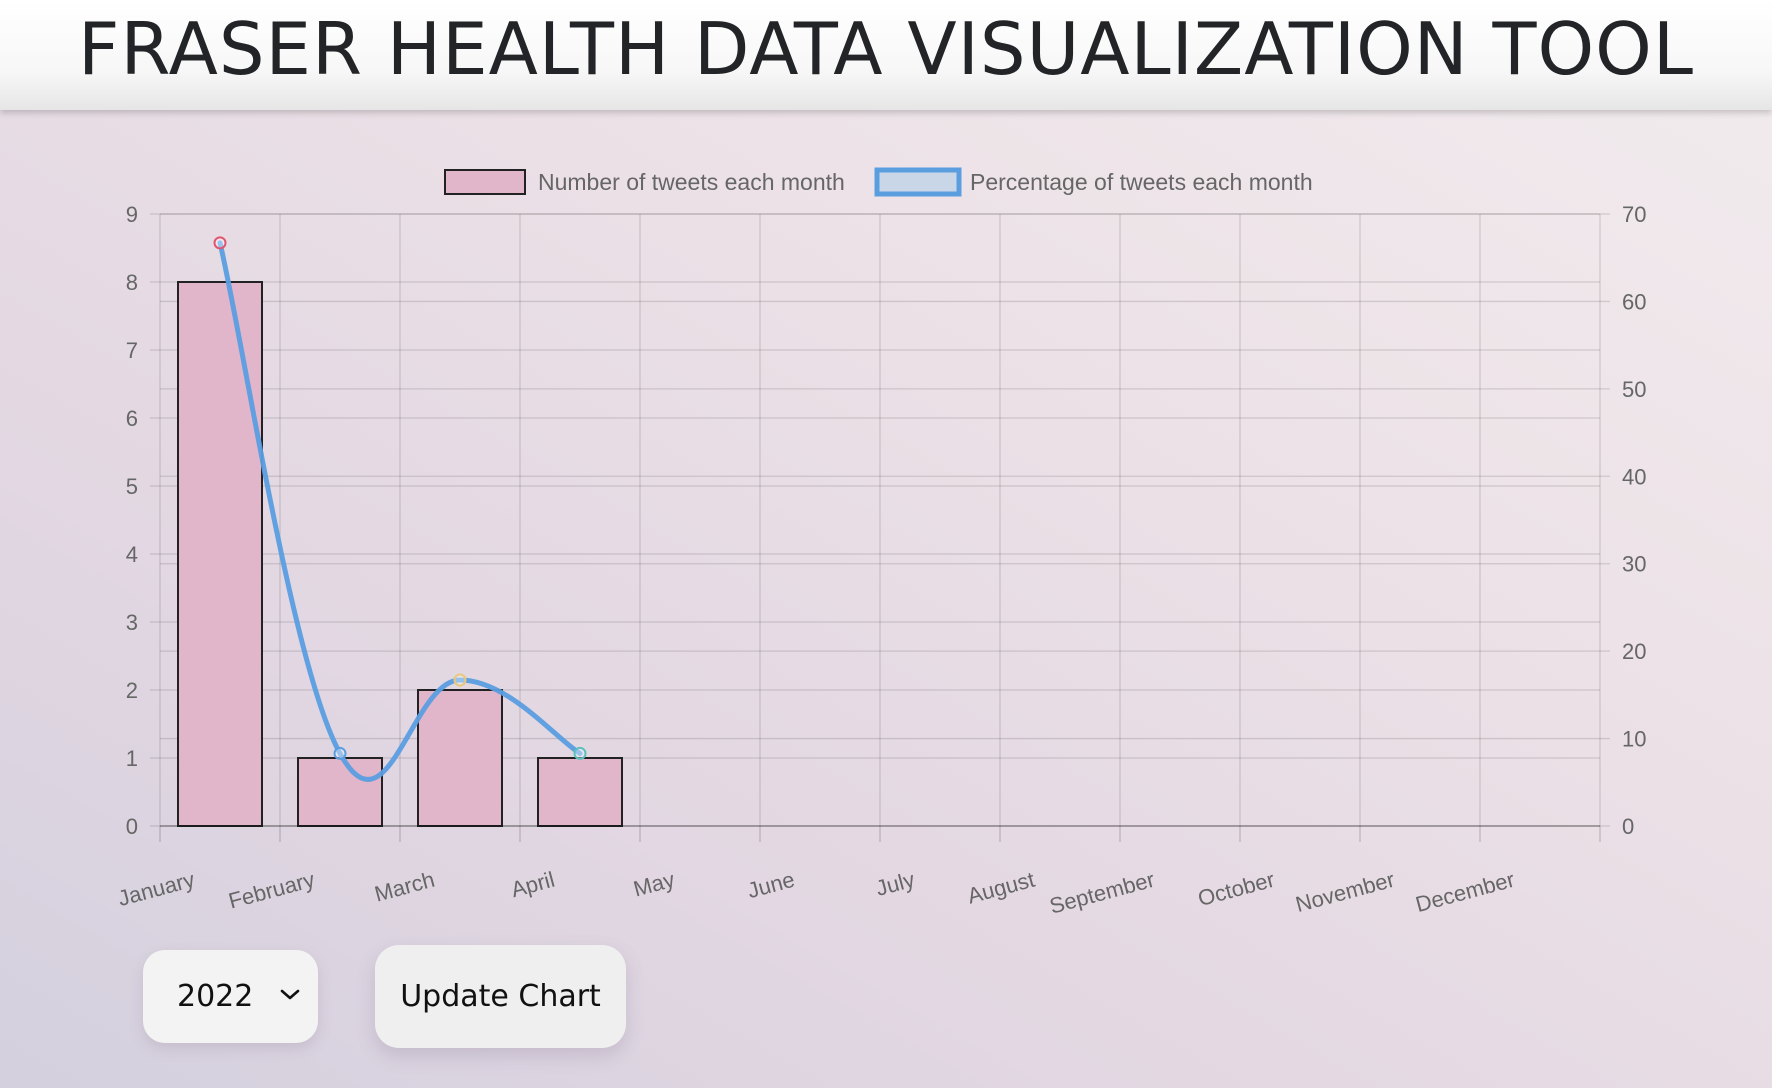 Image resolution: width=1772 pixels, height=1088 pixels. I want to click on y-left-tick-label: 2, so click(132, 690).